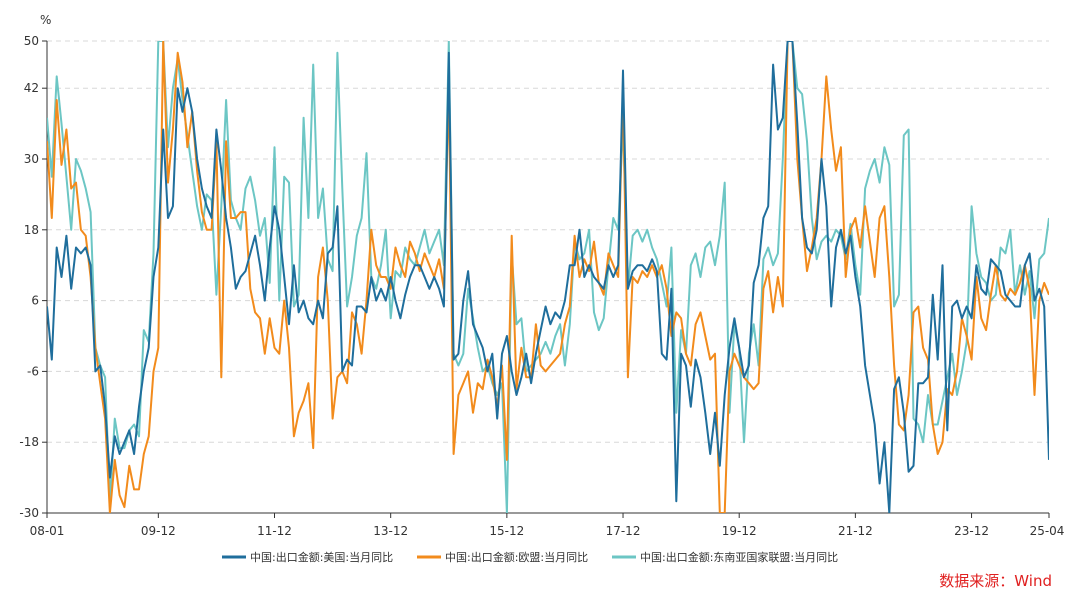 This screenshot has width=1080, height=597. Describe the element at coordinates (1047, 531) in the screenshot. I see `x-tick-label: 25-04` at that location.